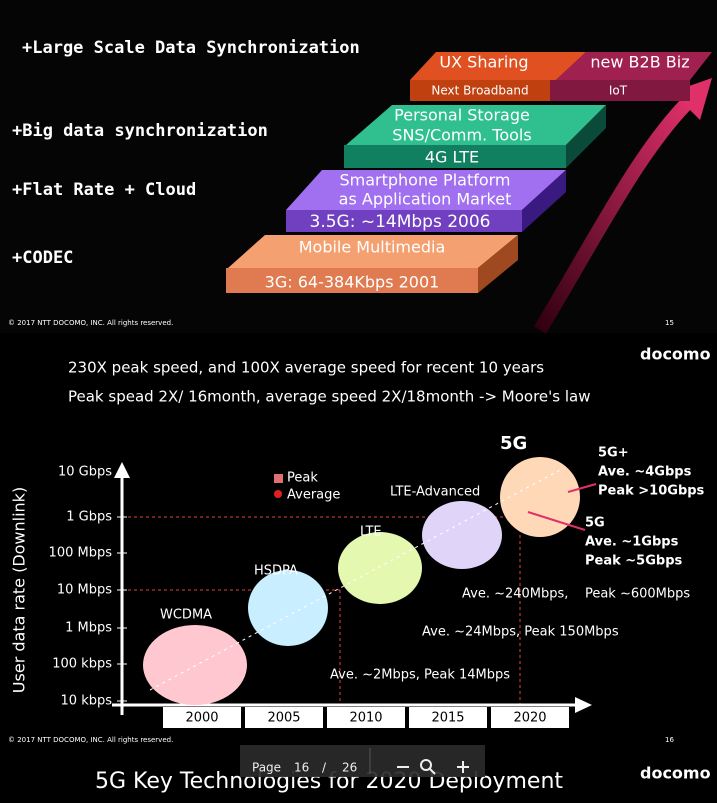  Describe the element at coordinates (81, 553) in the screenshot. I see `y-tick-label: 100 Mbps` at that location.